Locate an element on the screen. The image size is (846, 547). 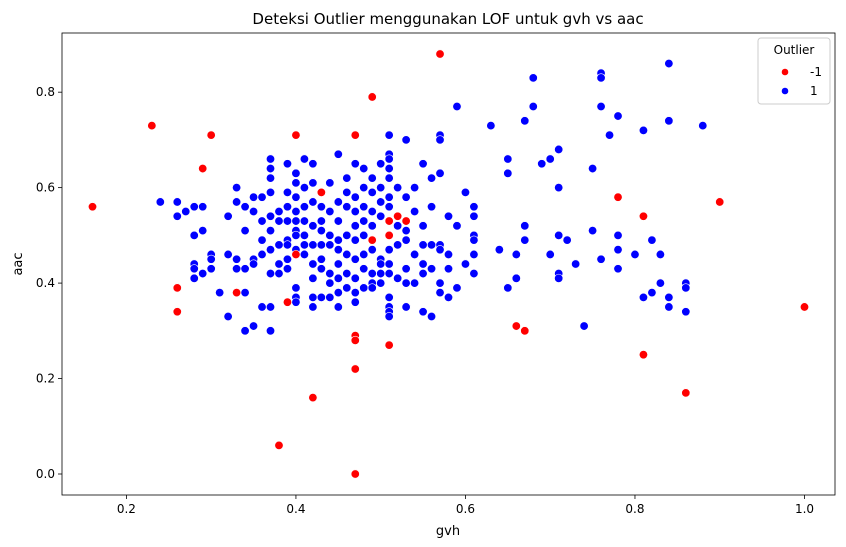
legend: Outlier -1 1 is located at coordinates (794, 71).